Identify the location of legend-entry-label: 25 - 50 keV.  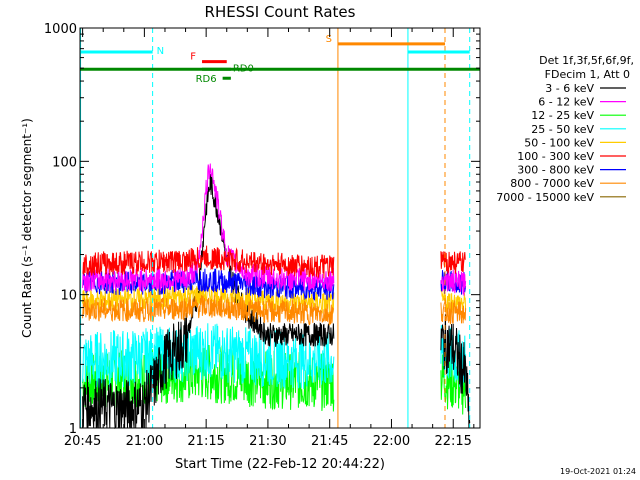
(562, 129).